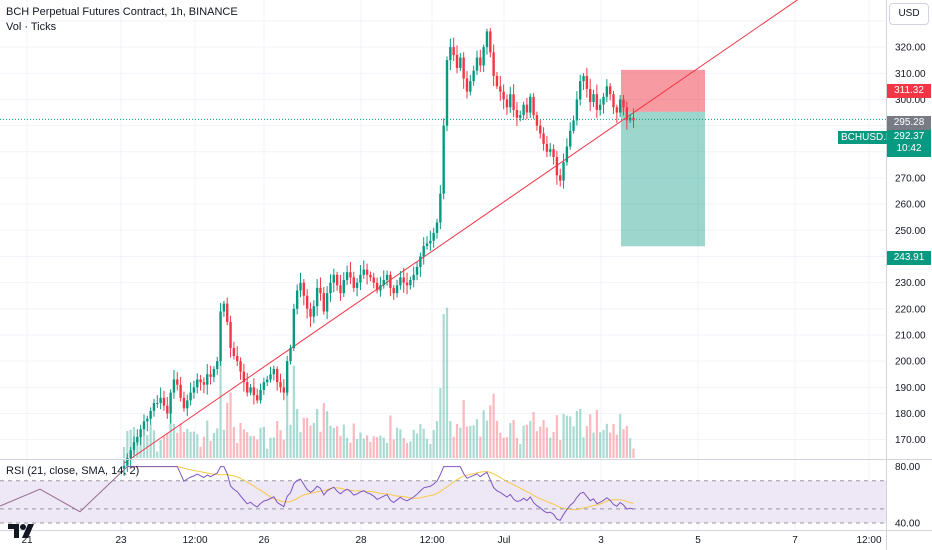 This screenshot has height=550, width=932. Describe the element at coordinates (64, 489) in the screenshot. I see `rsi-lead` at that location.